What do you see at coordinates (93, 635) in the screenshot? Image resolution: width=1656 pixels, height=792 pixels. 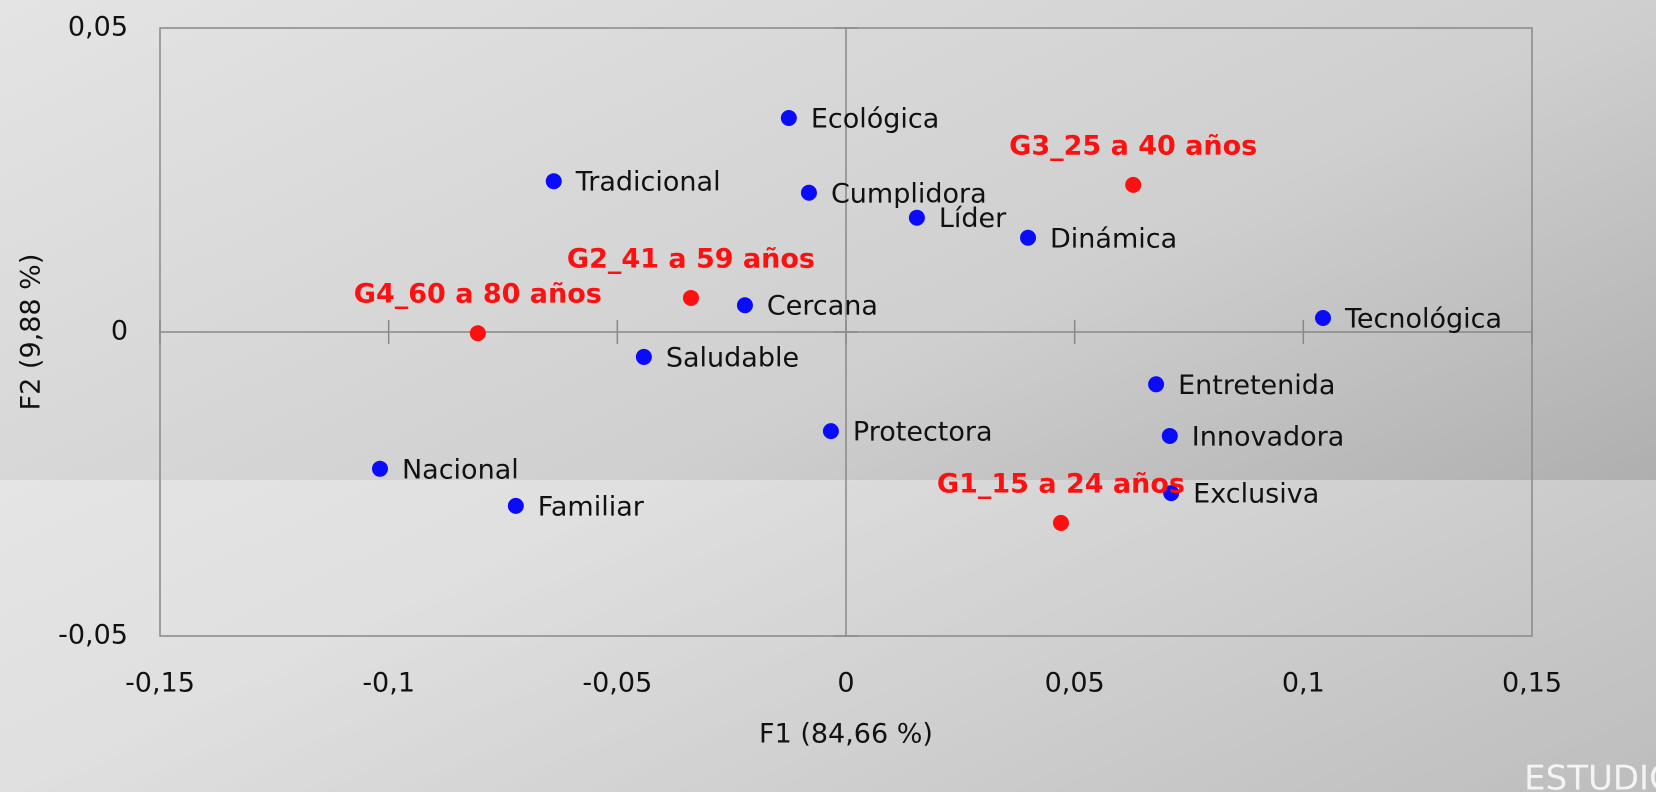 I see `y-tick-label: -0,05` at bounding box center [93, 635].